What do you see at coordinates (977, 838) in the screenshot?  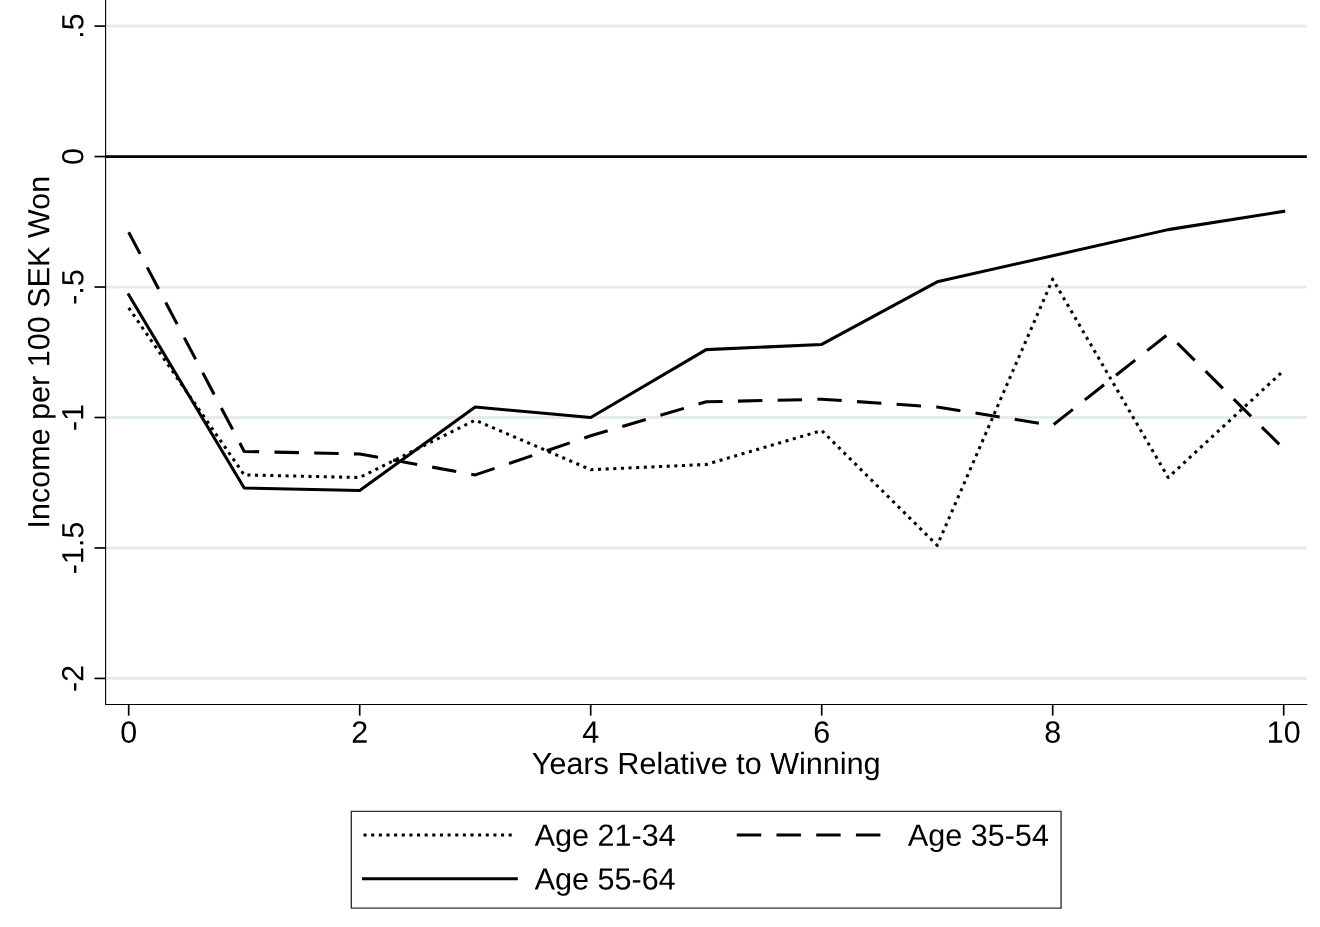 I see `legend-label: Age 35-54` at bounding box center [977, 838].